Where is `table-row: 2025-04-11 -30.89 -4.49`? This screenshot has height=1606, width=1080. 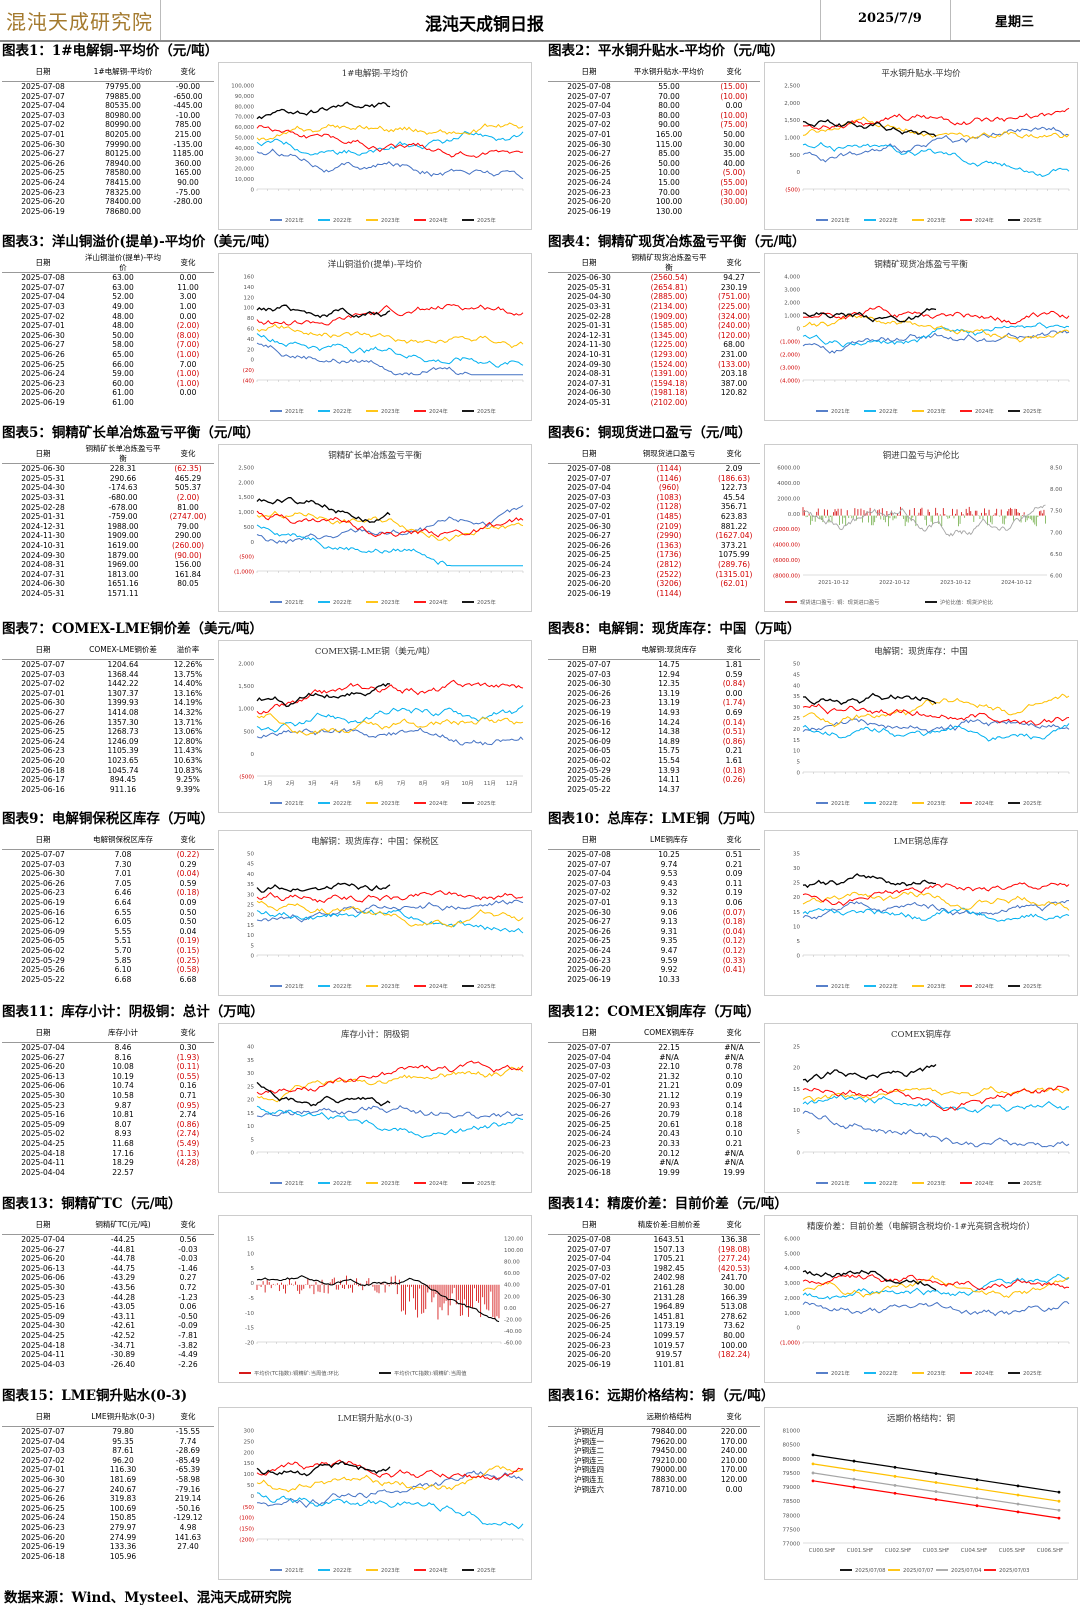 table-row: 2025-04-11 -30.89 -4.49 is located at coordinates (108, 1355).